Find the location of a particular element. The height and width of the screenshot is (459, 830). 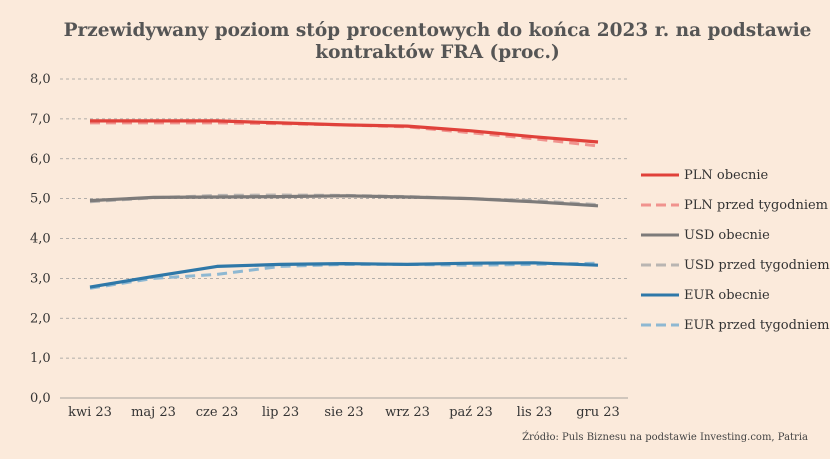

legend-item-0: PLN obecnie is located at coordinates (735, 175).